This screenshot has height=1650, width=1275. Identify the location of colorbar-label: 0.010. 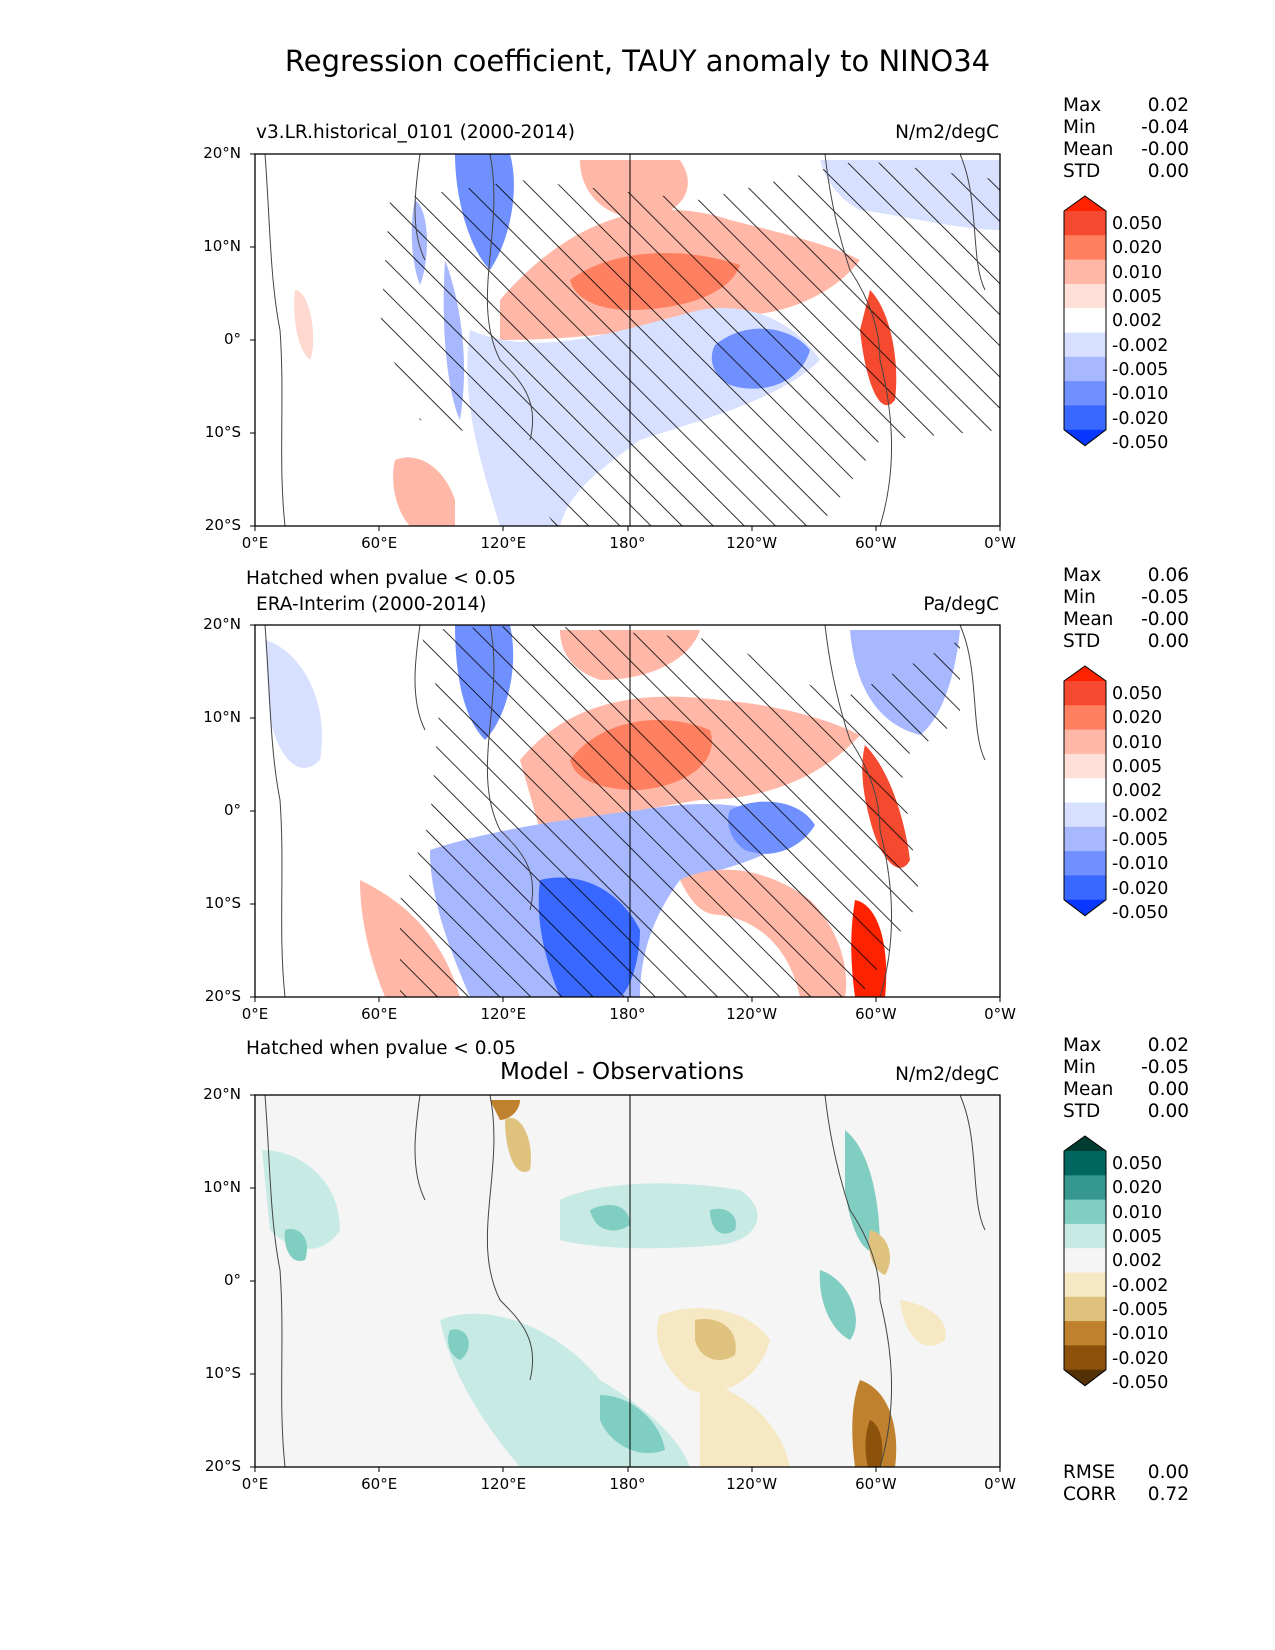
(1137, 742).